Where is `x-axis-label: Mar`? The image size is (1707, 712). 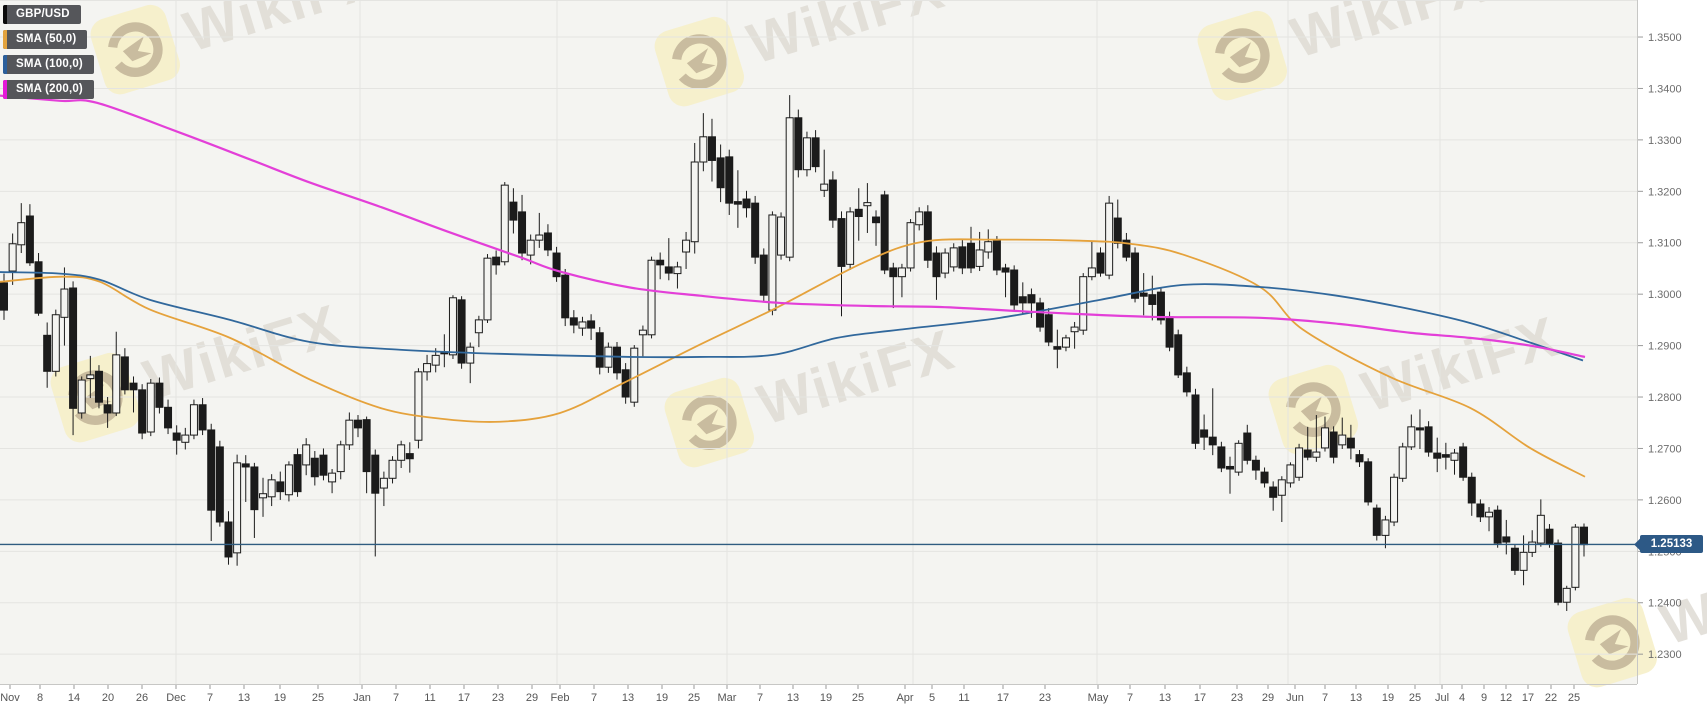 x-axis-label: Mar is located at coordinates (727, 698).